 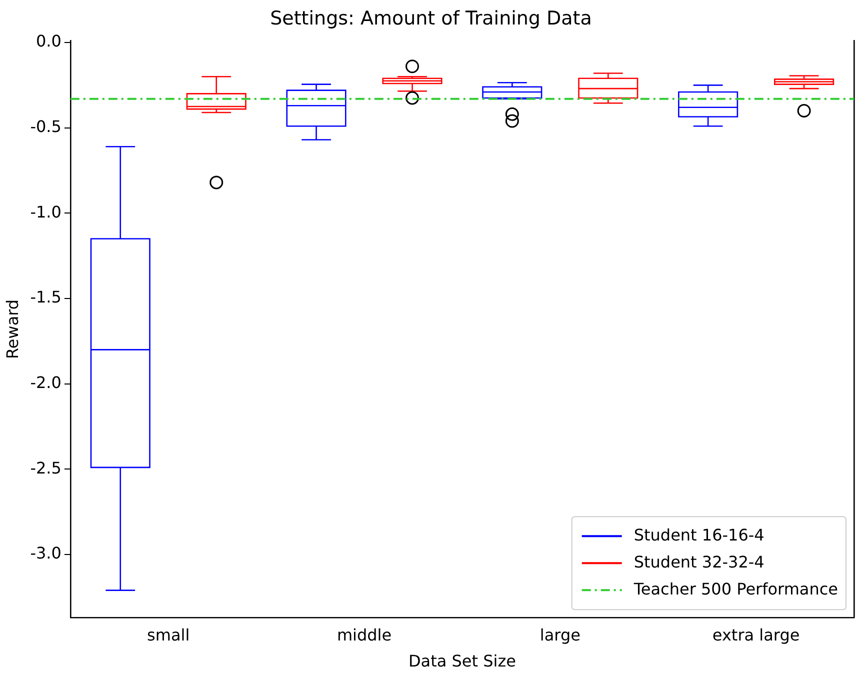 I want to click on legend-label: Teacher 500 Performance, so click(x=735, y=588).